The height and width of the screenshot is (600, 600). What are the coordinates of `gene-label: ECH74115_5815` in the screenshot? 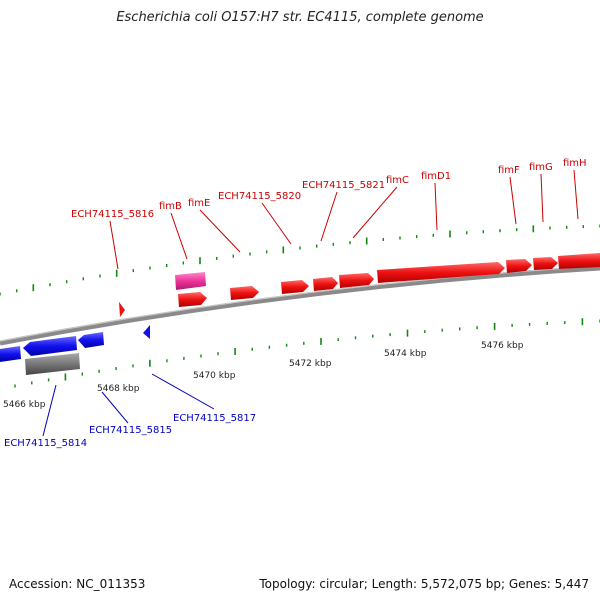 It's located at (130, 430).